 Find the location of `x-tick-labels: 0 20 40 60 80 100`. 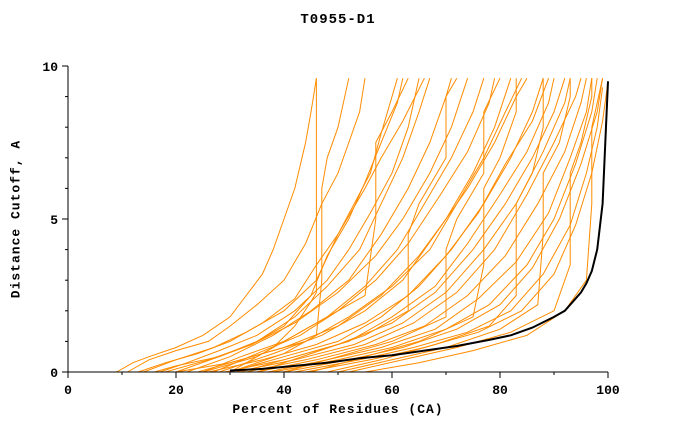

x-tick-labels: 0 20 40 60 80 100 is located at coordinates (342, 390).